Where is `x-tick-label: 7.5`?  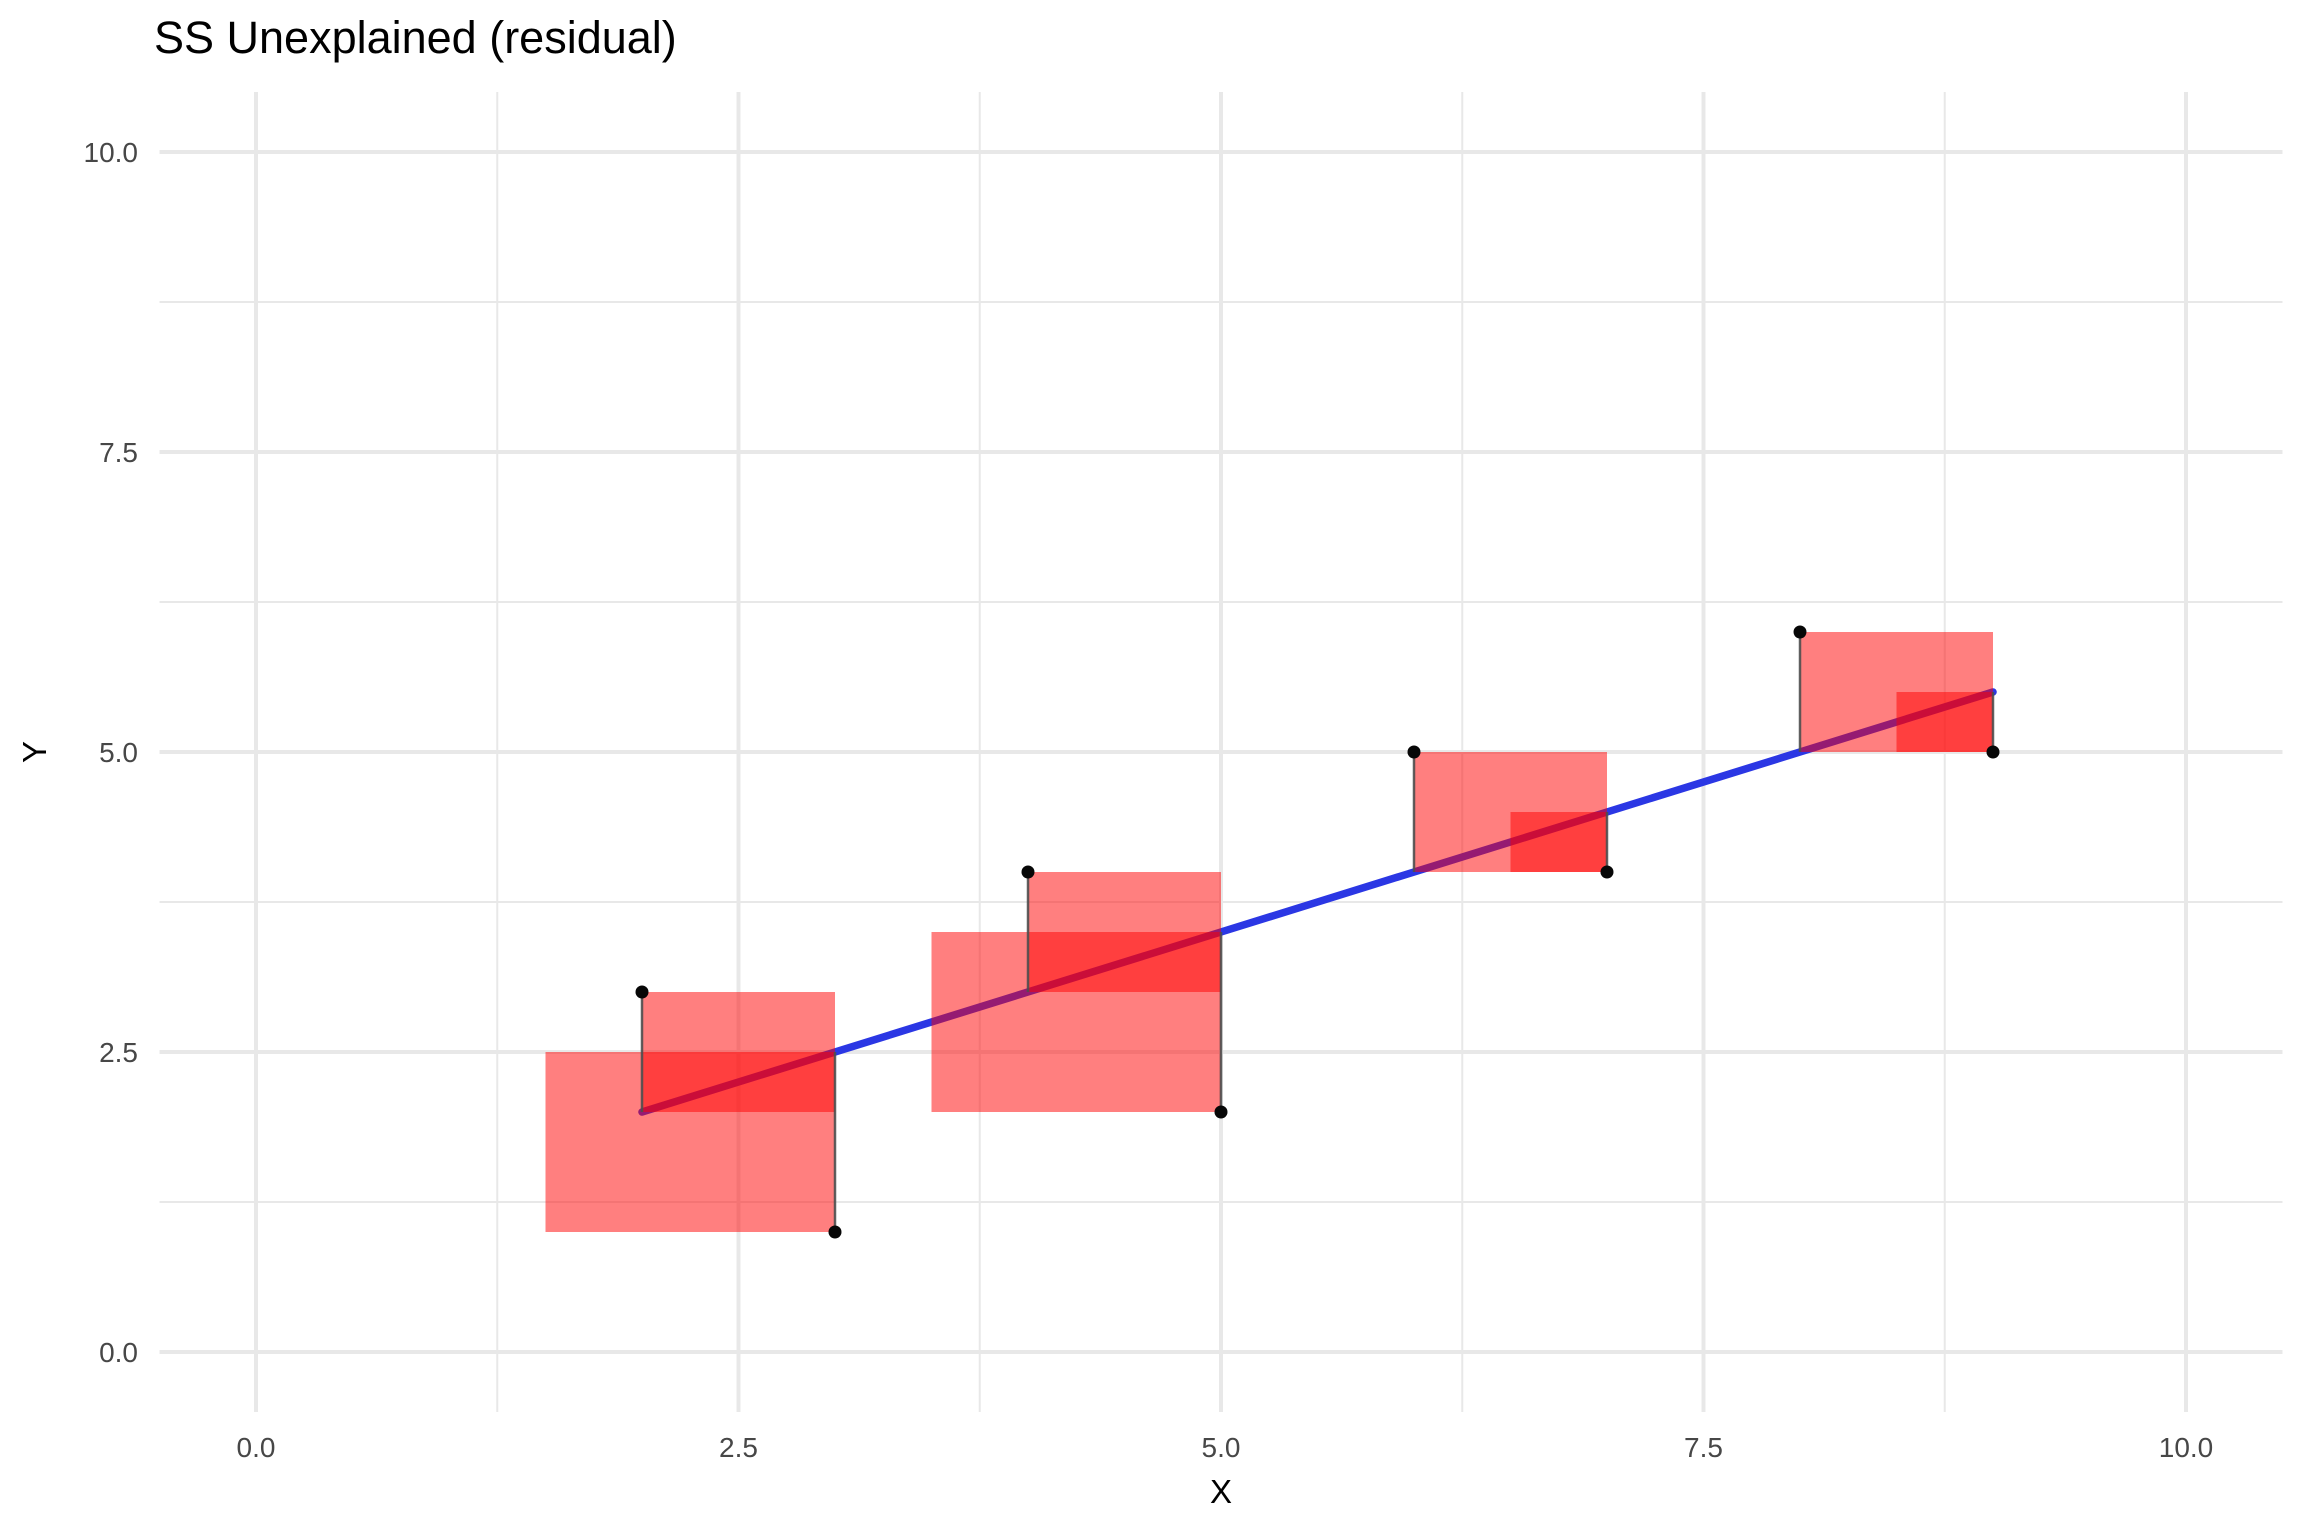 x-tick-label: 7.5 is located at coordinates (1703, 1447).